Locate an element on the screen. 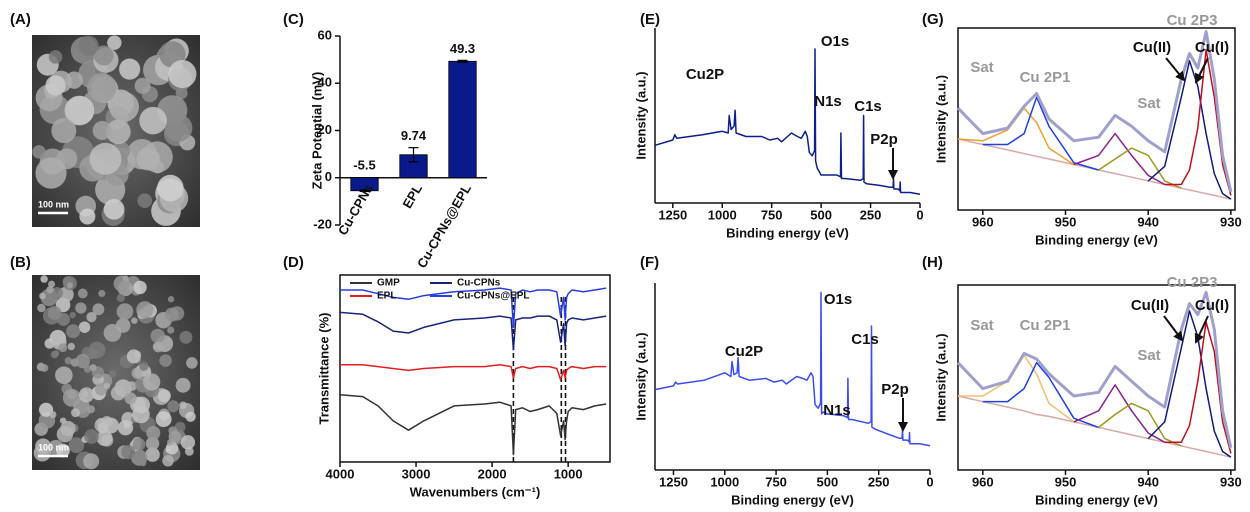 The width and height of the screenshot is (1250, 512). x-tick-label: EPL is located at coordinates (412, 195).